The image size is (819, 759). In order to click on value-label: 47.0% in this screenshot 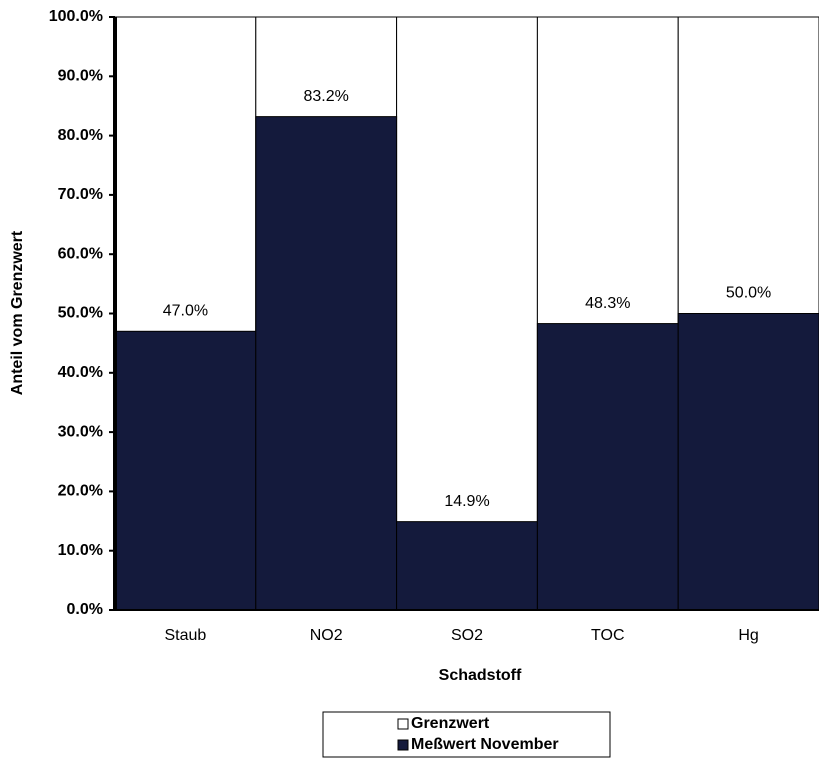, I will do `click(185, 311)`.